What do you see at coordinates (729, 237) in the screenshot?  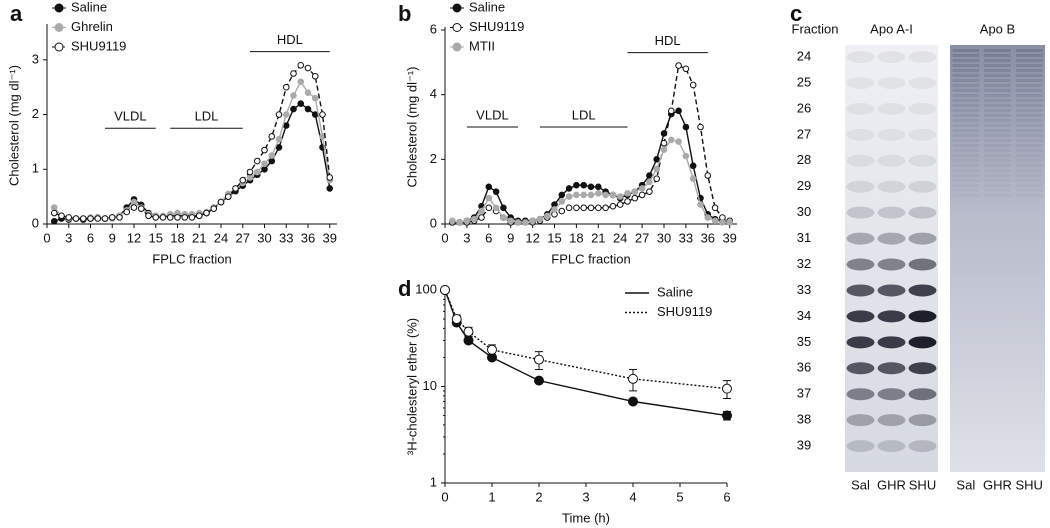 I see `x-tick-label: 39` at bounding box center [729, 237].